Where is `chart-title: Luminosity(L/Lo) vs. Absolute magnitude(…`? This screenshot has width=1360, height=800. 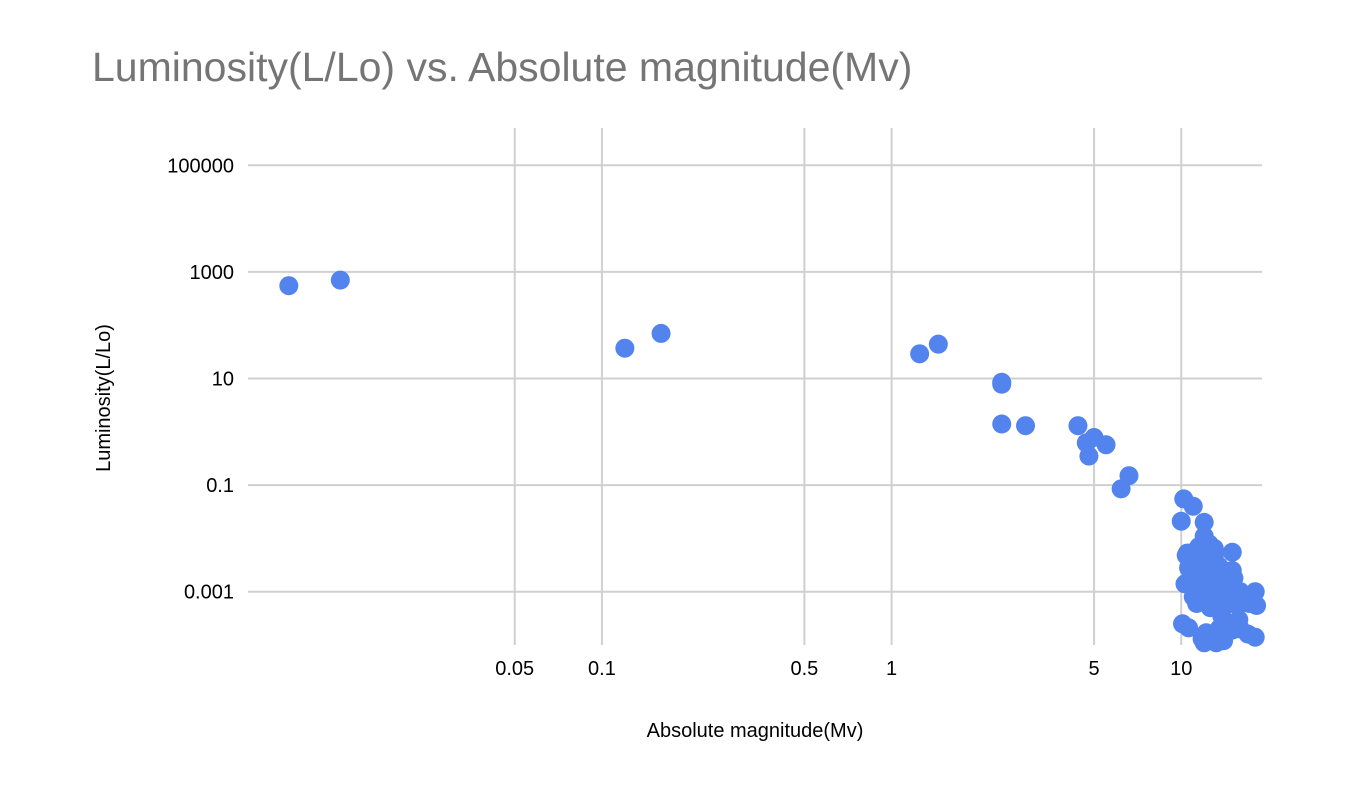 chart-title: Luminosity(L/Lo) vs. Absolute magnitude(… is located at coordinates (502, 67).